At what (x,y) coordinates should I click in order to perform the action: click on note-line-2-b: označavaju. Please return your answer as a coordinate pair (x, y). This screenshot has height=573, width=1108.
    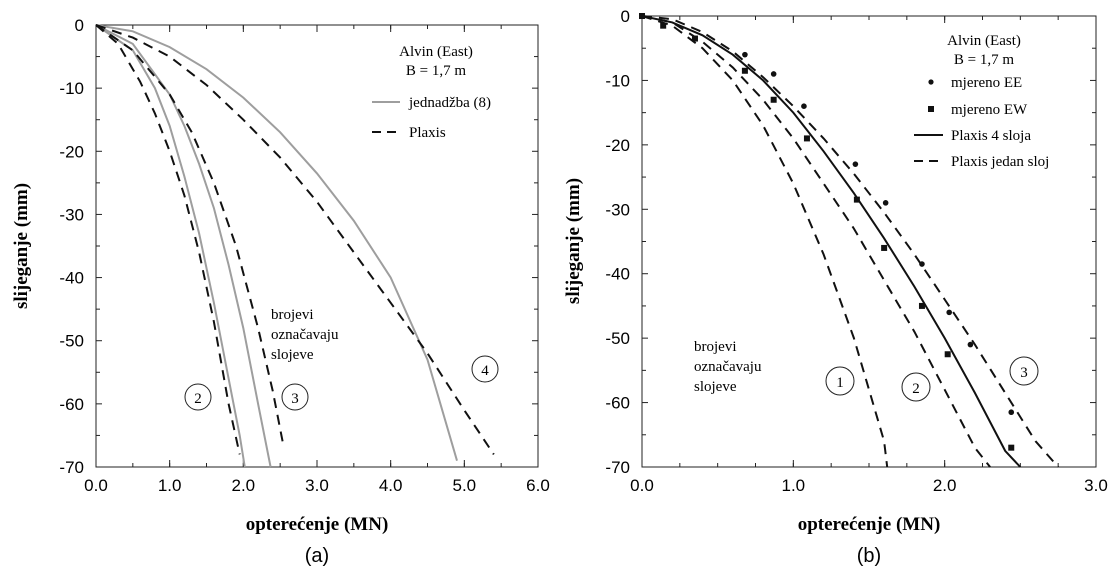
    Looking at the image, I should click on (728, 367).